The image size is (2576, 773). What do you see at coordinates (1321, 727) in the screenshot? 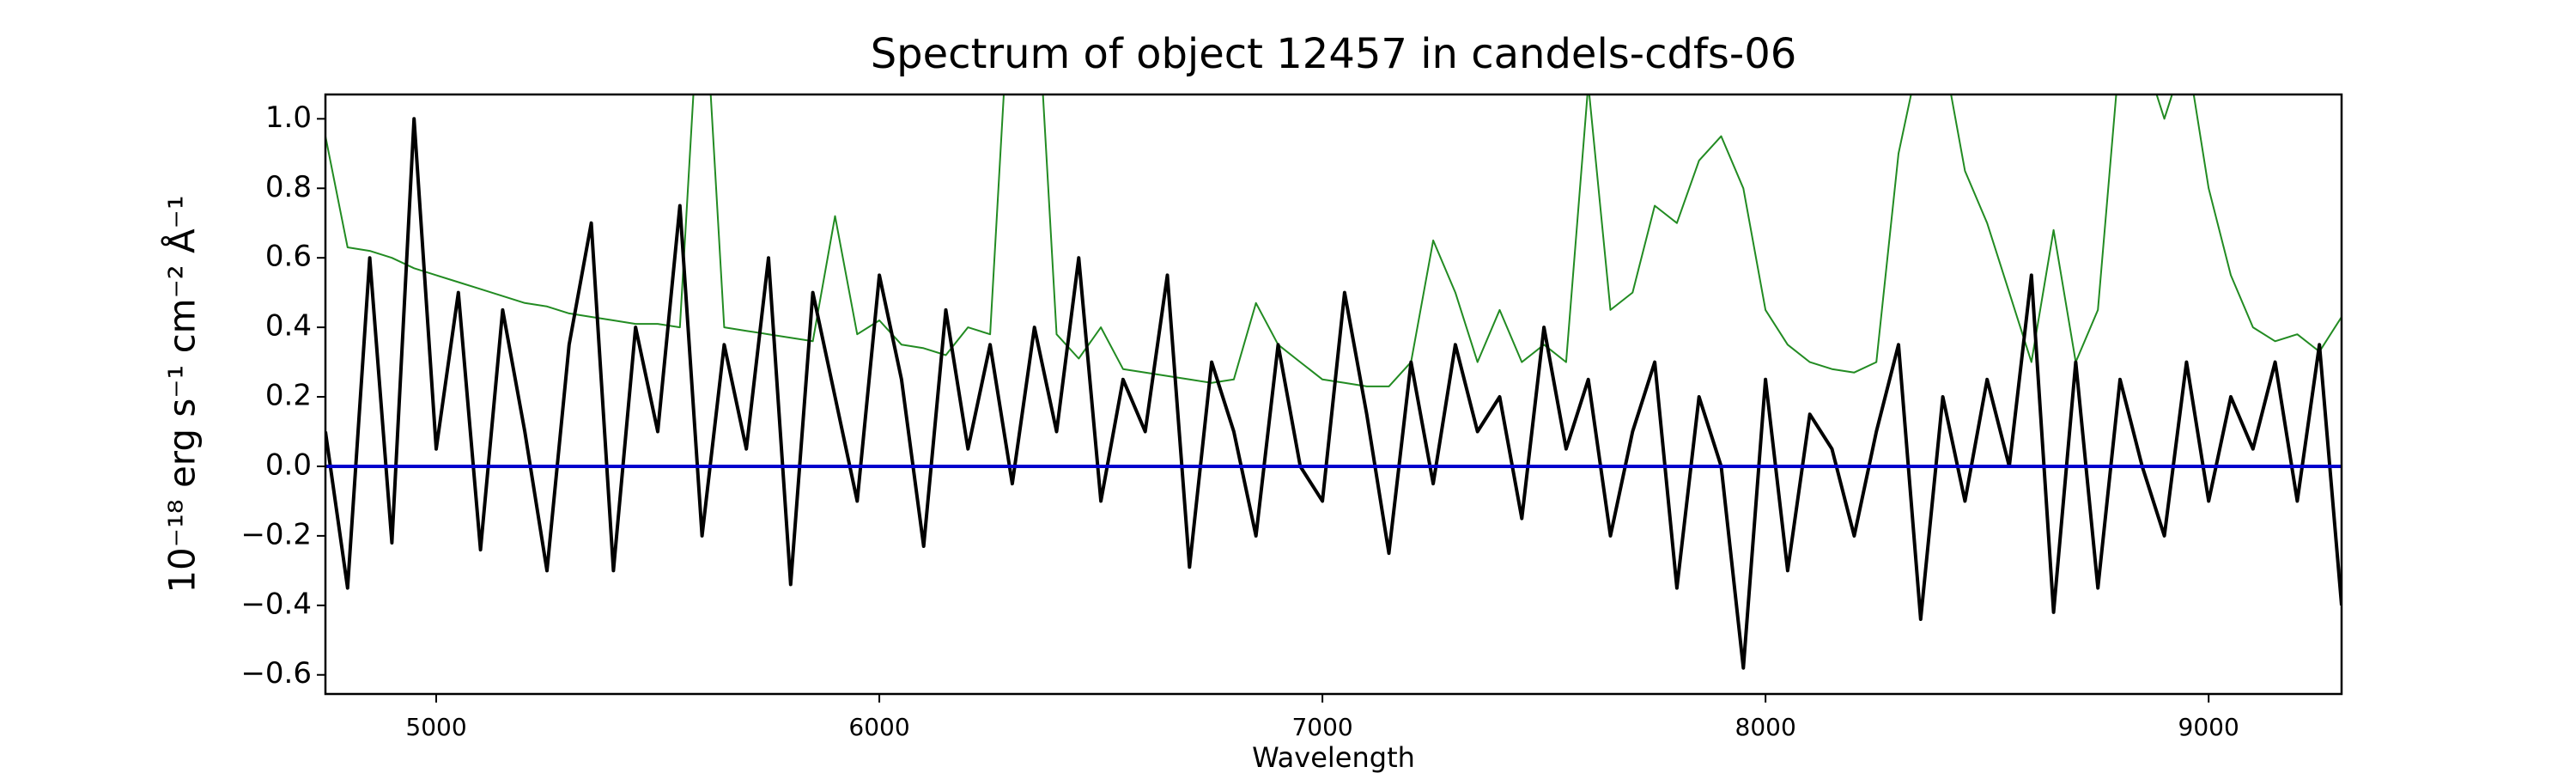
I see `x-tick-label: 7000` at bounding box center [1321, 727].